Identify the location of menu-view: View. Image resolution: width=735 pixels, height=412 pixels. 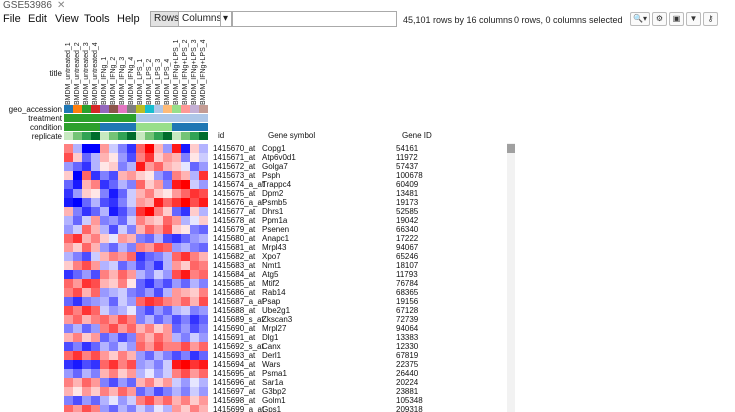
(67, 19).